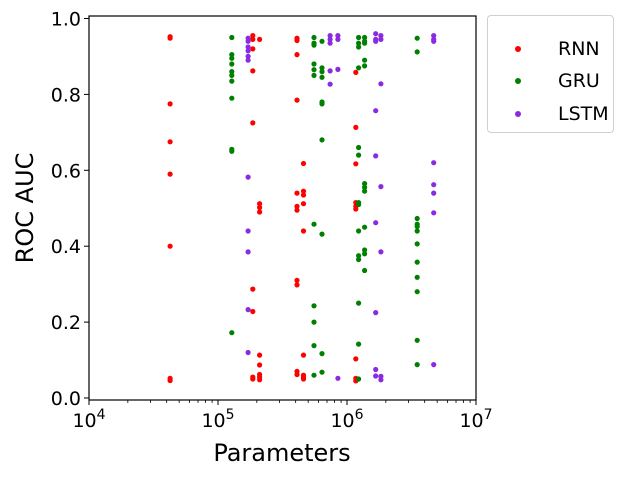 The height and width of the screenshot is (478, 636). I want to click on legend-label: RNN, so click(579, 49).